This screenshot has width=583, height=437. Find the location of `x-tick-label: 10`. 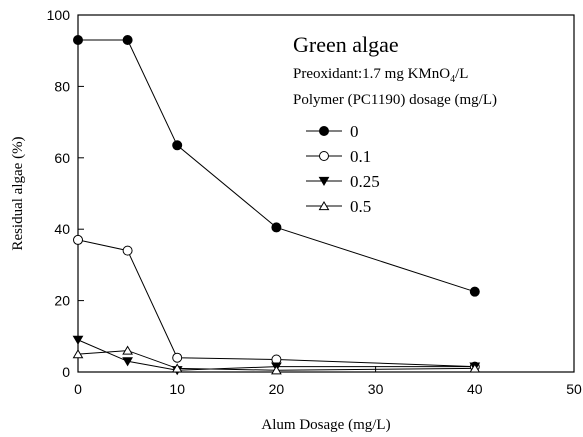

x-tick-label: 10 is located at coordinates (177, 389).